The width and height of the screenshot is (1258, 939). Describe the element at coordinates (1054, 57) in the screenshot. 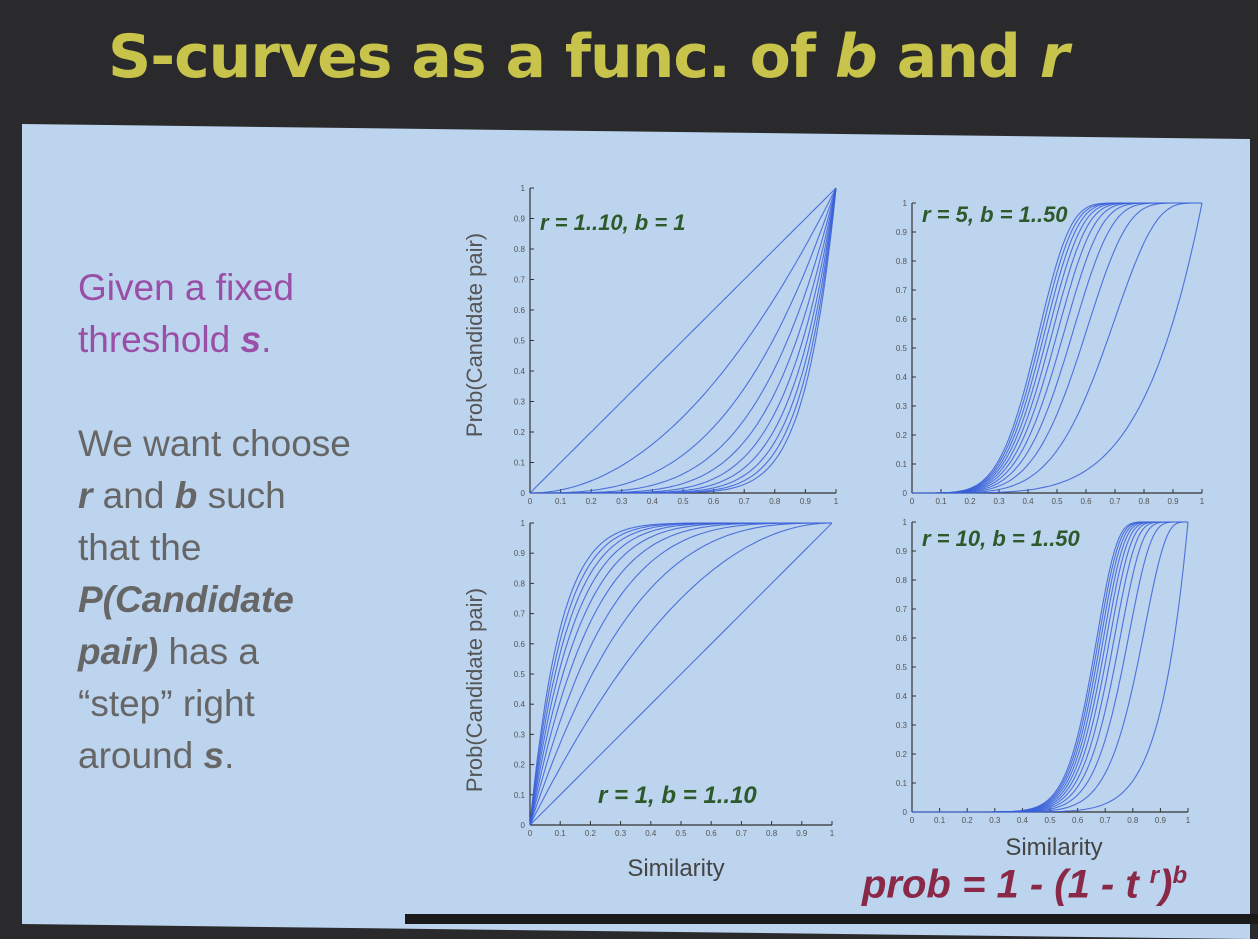

I see `title-r: r` at that location.